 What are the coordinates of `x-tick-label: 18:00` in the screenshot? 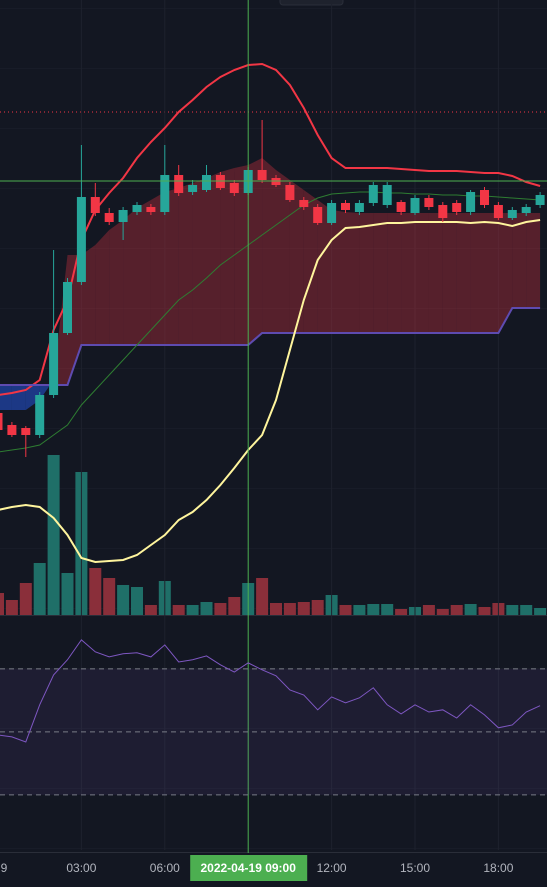 It's located at (498, 868).